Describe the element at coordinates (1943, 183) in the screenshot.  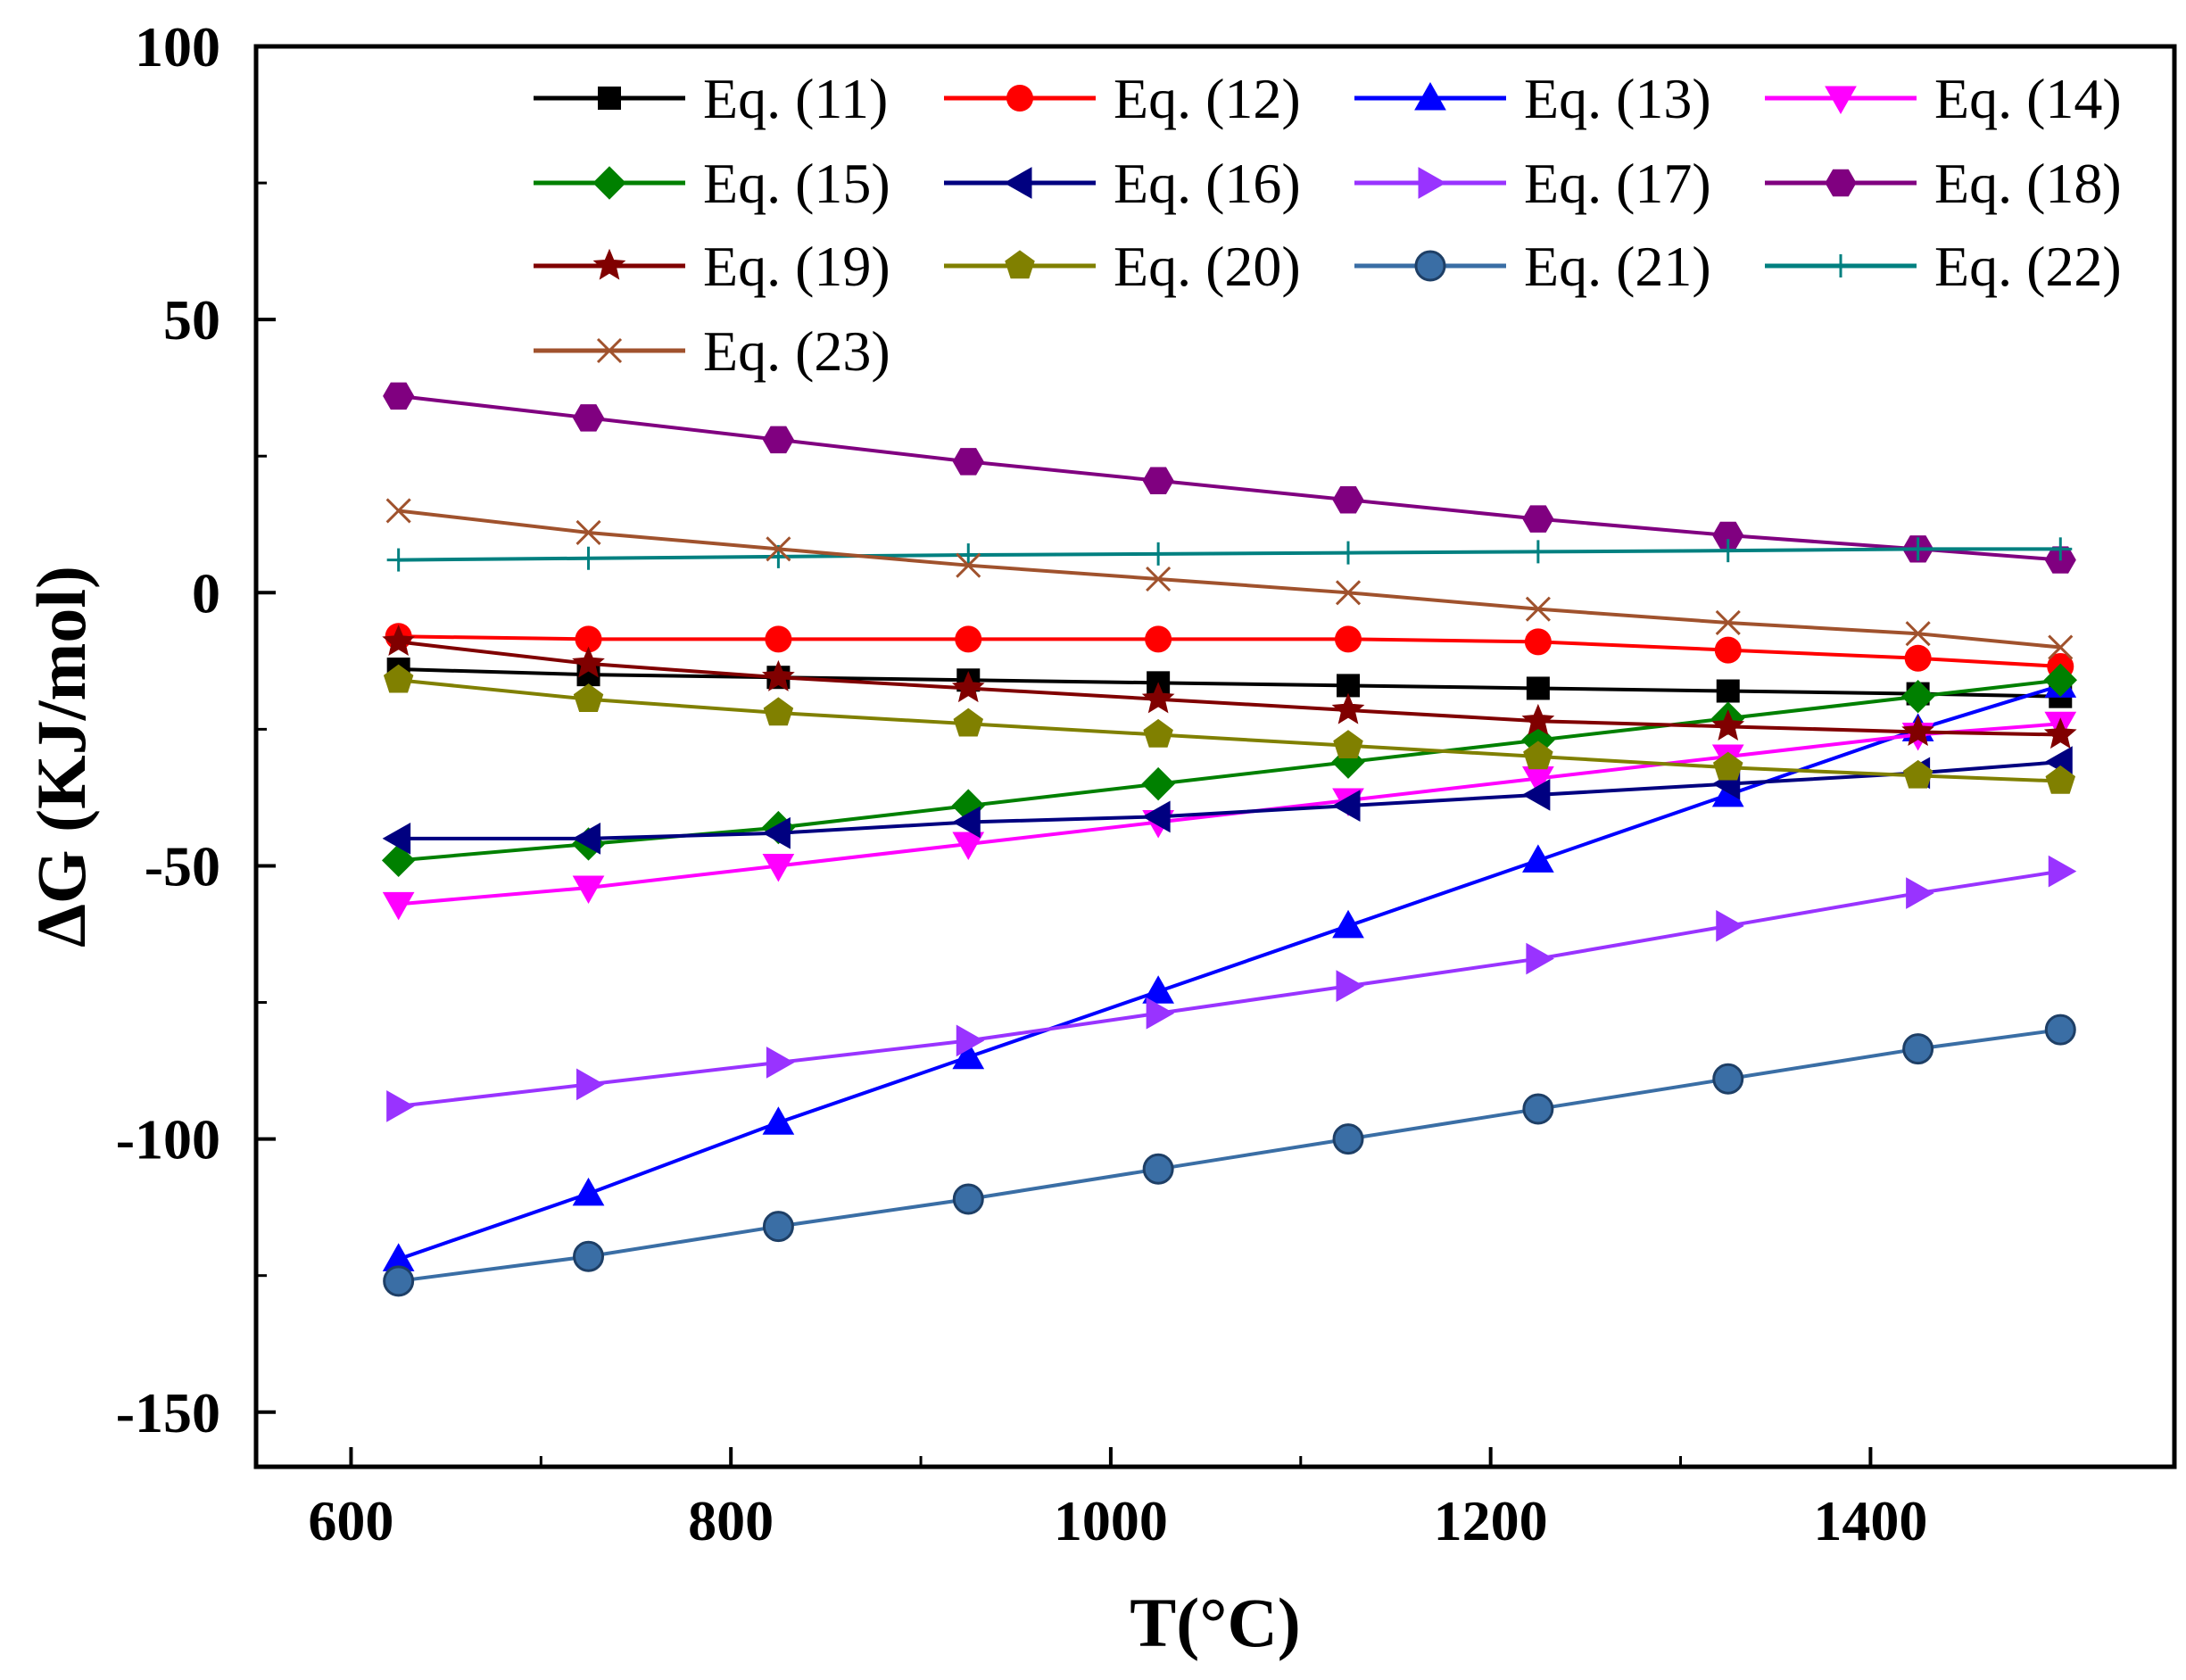
I see `legend-item: Eq. (18)` at that location.